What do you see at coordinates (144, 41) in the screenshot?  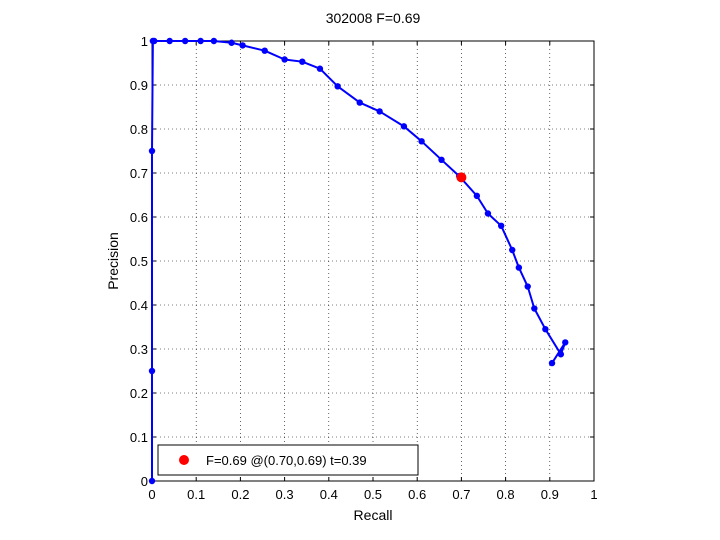 I see `y-tick-label: 1` at bounding box center [144, 41].